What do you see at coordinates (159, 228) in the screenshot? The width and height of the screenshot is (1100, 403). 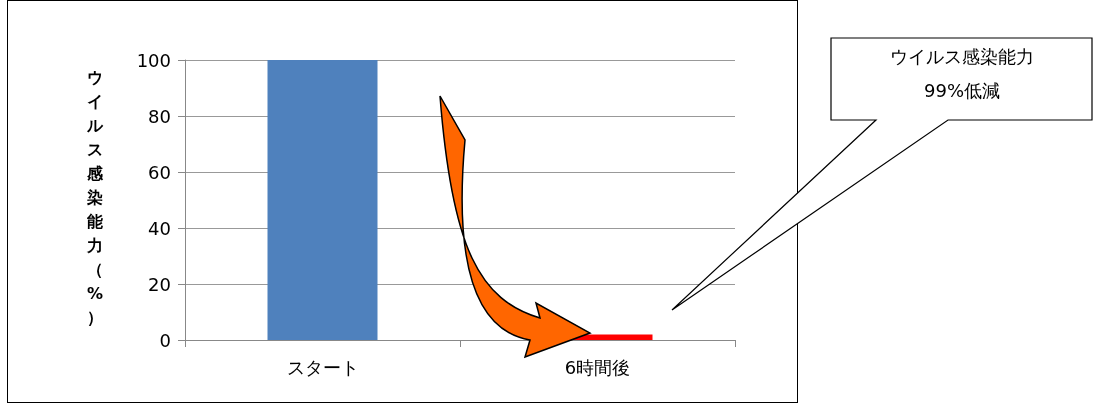 I see `y-tick-label: 40` at bounding box center [159, 228].